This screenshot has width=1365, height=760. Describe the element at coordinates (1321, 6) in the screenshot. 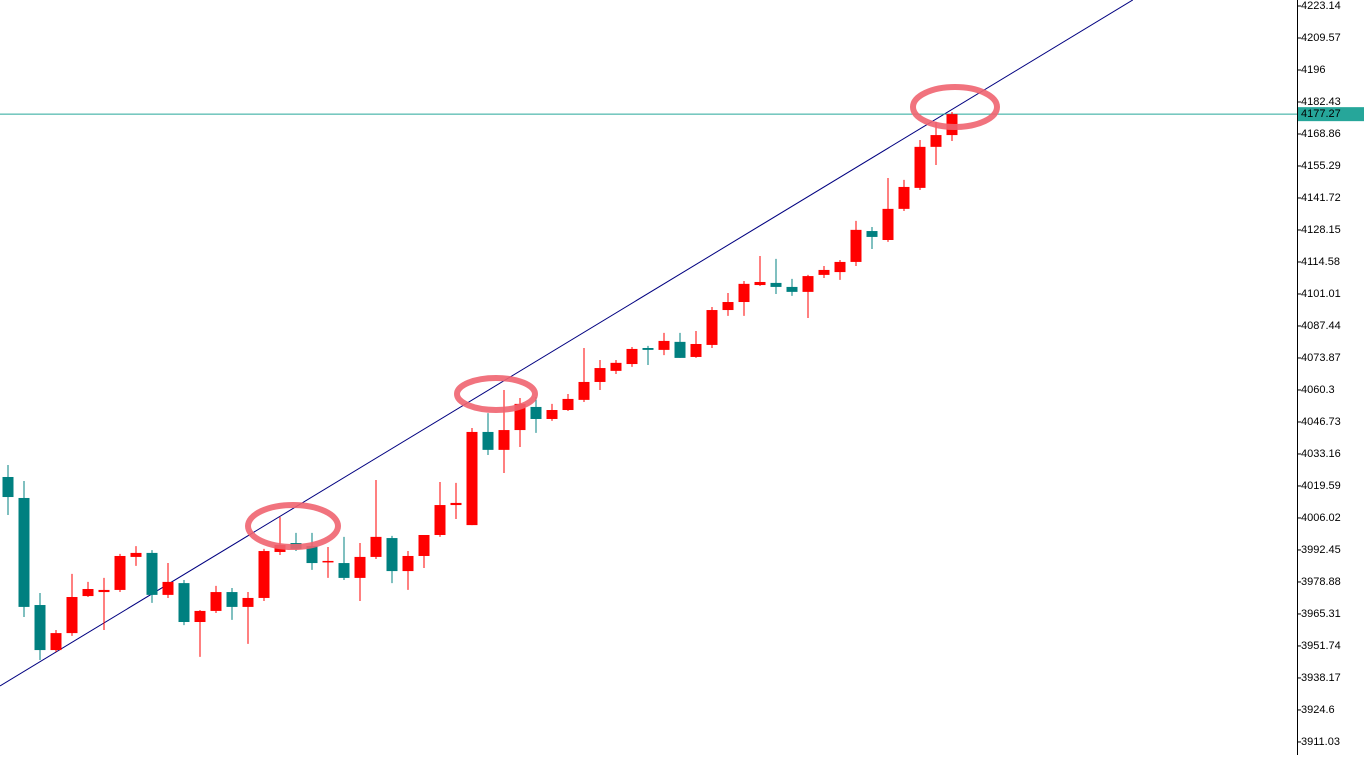

I see `y-tick-label: 4223.14` at that location.